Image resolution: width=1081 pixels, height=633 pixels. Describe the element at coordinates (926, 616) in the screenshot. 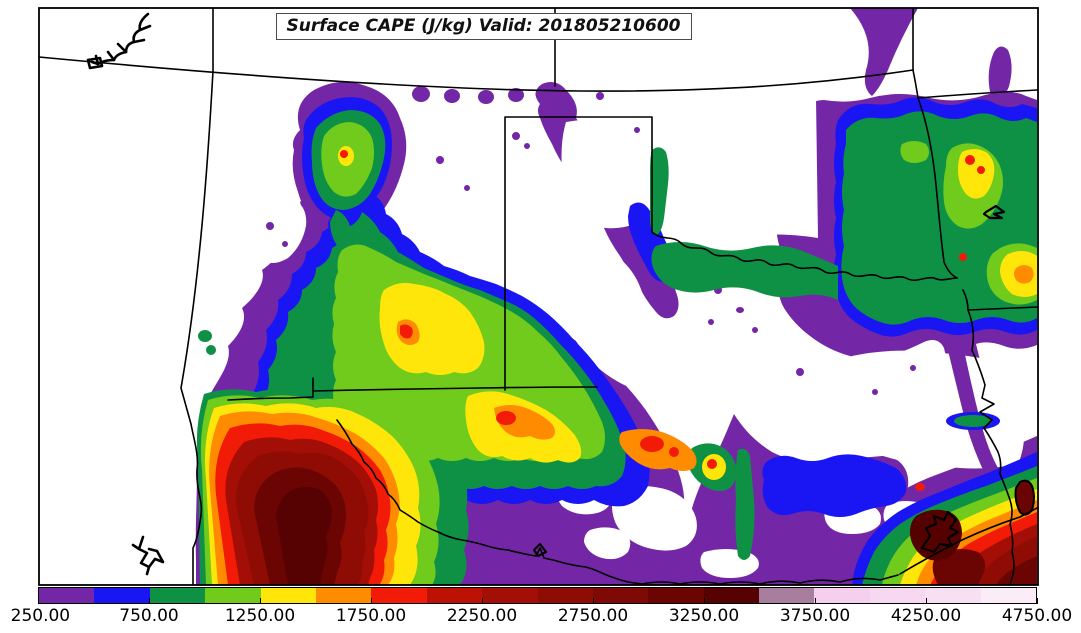

I see `colorbar-label-4250.00: 4250.00` at that location.